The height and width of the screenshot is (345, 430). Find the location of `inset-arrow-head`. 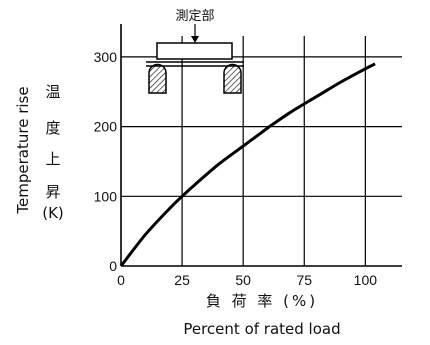

inset-arrow-head is located at coordinates (195, 39).